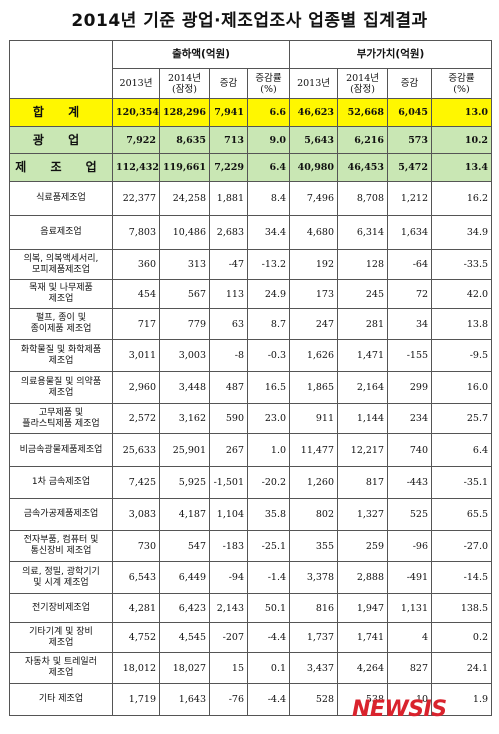  Describe the element at coordinates (363, 577) in the screenshot. I see `value-added-2014: 2,888` at that location.